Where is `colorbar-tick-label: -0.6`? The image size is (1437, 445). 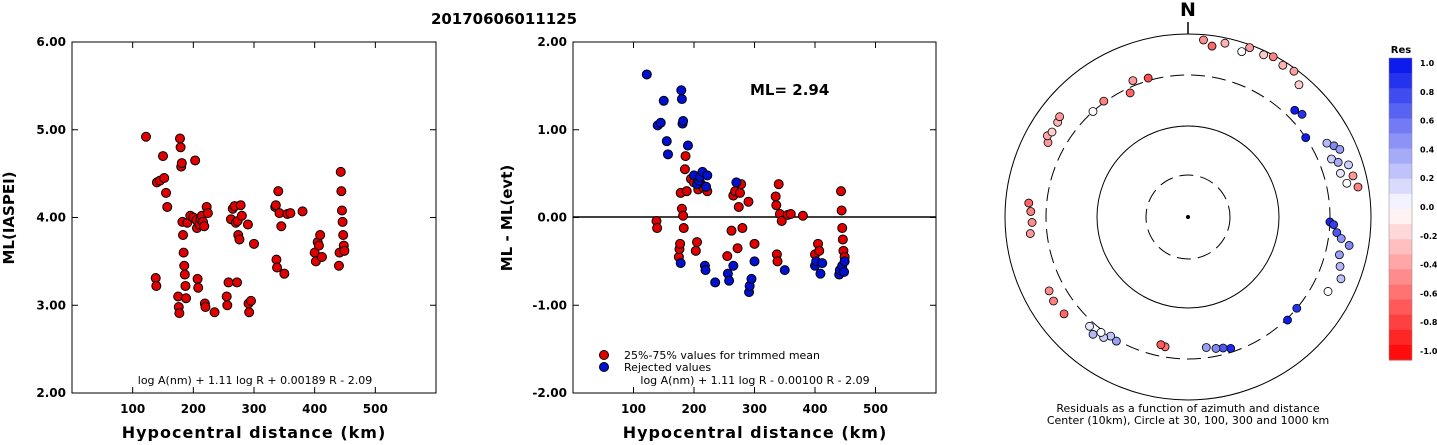 colorbar-tick-label: -0.6 is located at coordinates (1428, 293).